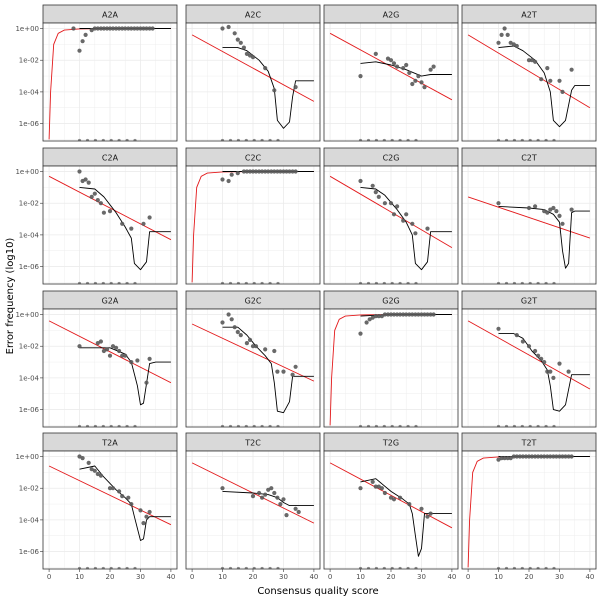 The height and width of the screenshot is (600, 600). What do you see at coordinates (29, 92) in the screenshot?
I see `y-tick-label: 1e-04` at bounding box center [29, 92].